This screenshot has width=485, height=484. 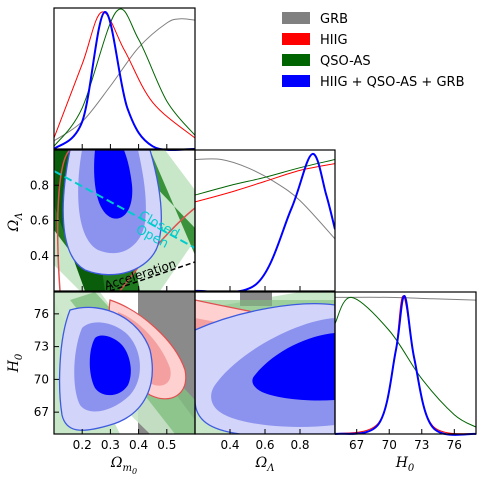 What do you see at coordinates (265, 177) in the screenshot?
I see `pdf-curve-ol-qso-as` at bounding box center [265, 177].